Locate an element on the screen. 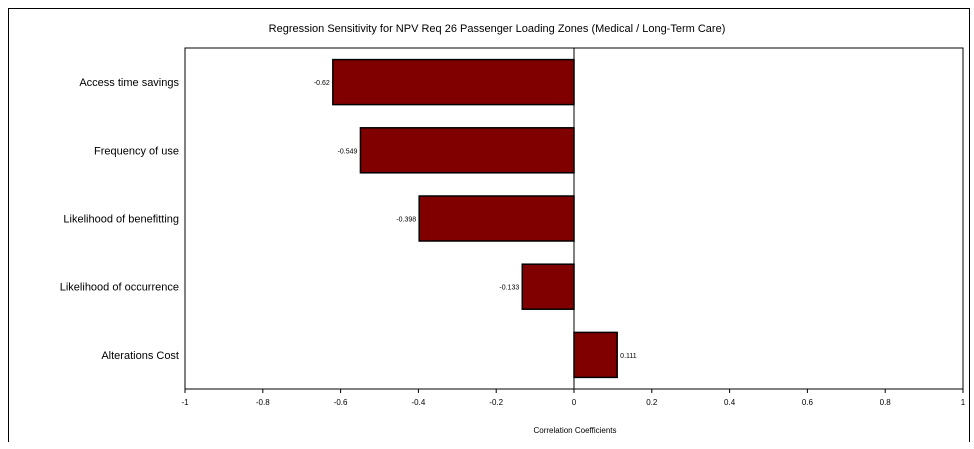  category-label: Likelihood of occurrence is located at coordinates (119, 288).